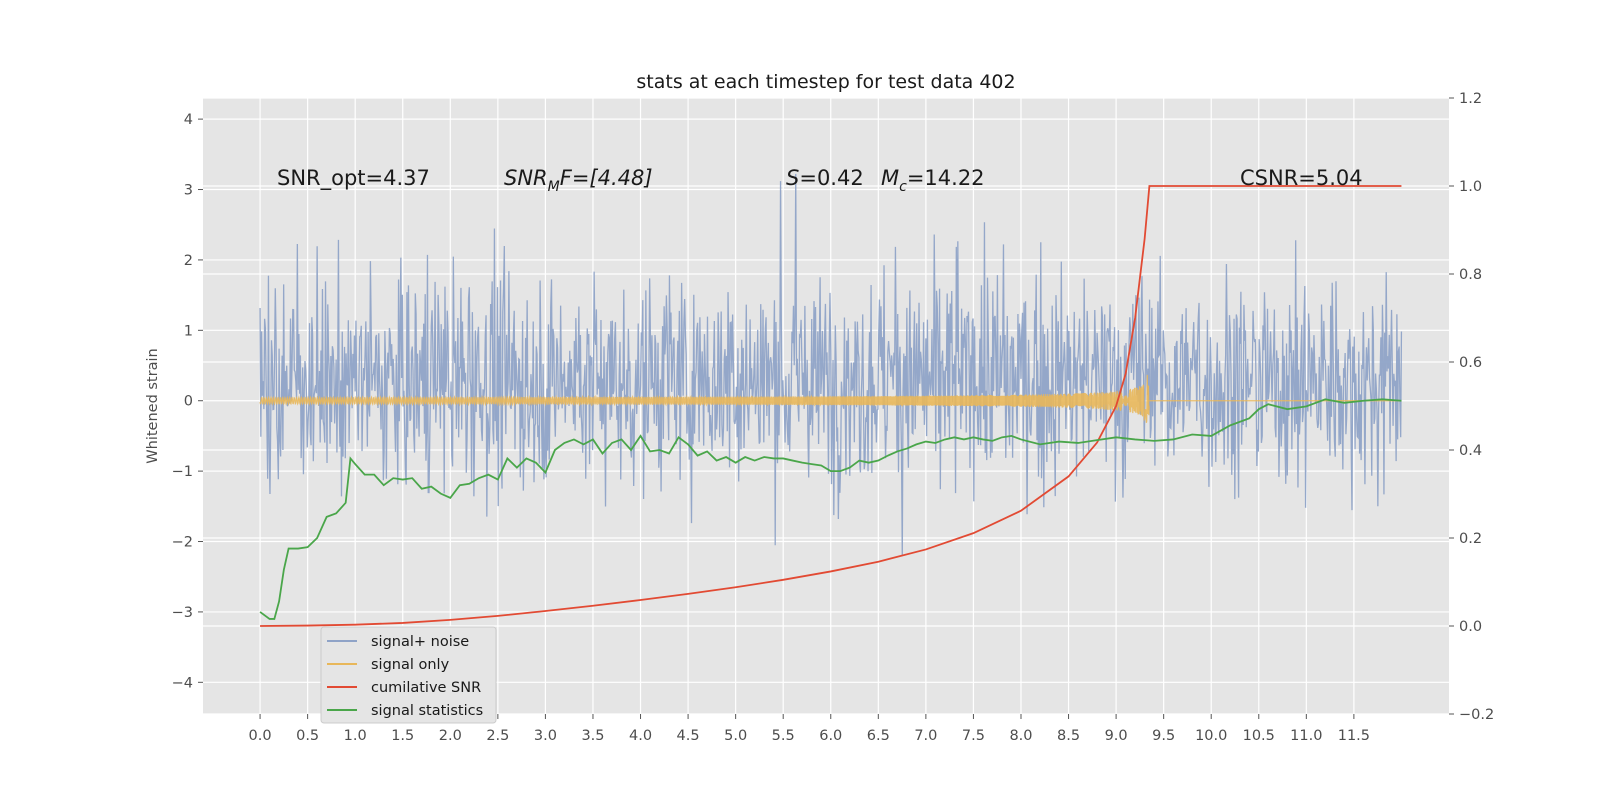  What do you see at coordinates (353, 178) in the screenshot?
I see `annotation-snr-opt: SNR_opt=4.37` at bounding box center [353, 178].